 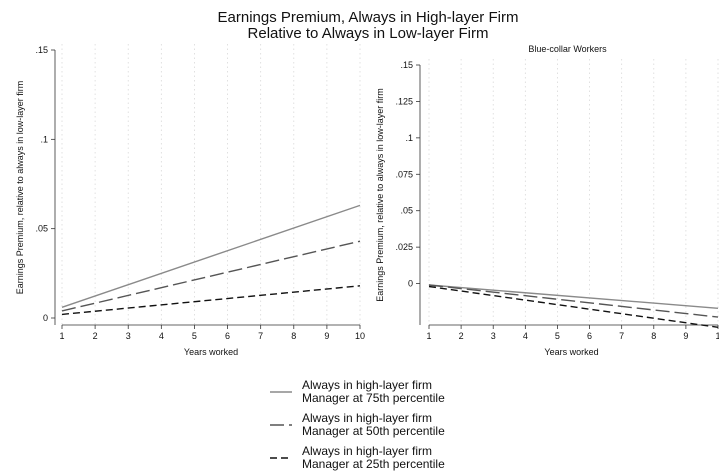 What do you see at coordinates (373, 398) in the screenshot?
I see `legend-label-75th-line2: Manager at 75th percentile` at bounding box center [373, 398].